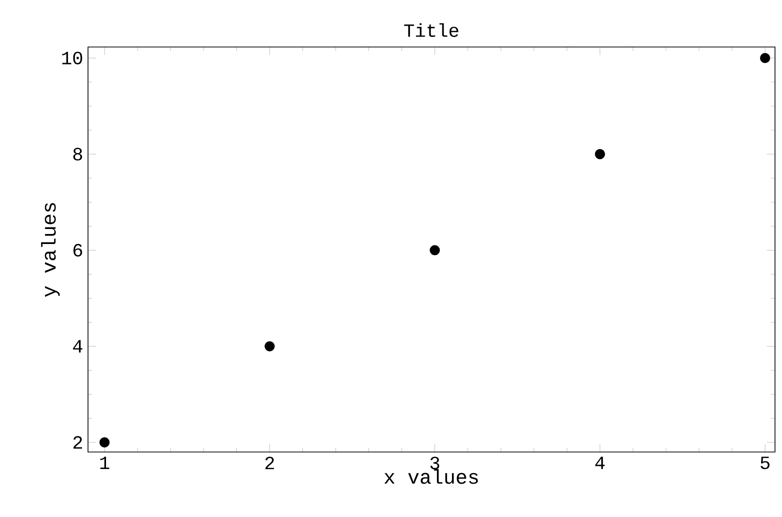 The width and height of the screenshot is (782, 517). Describe the element at coordinates (765, 463) in the screenshot. I see `x-tick-label: 5` at that location.